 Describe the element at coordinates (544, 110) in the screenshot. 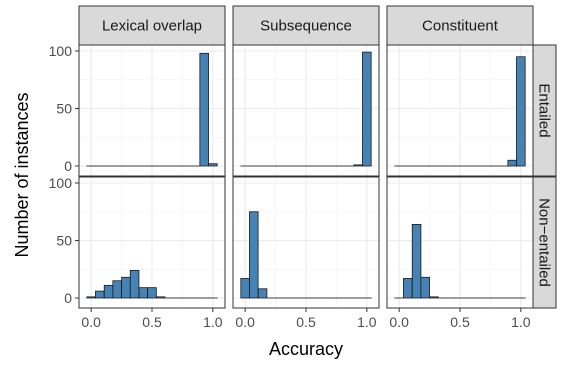

I see `facet-strip-label: Entailed` at that location.